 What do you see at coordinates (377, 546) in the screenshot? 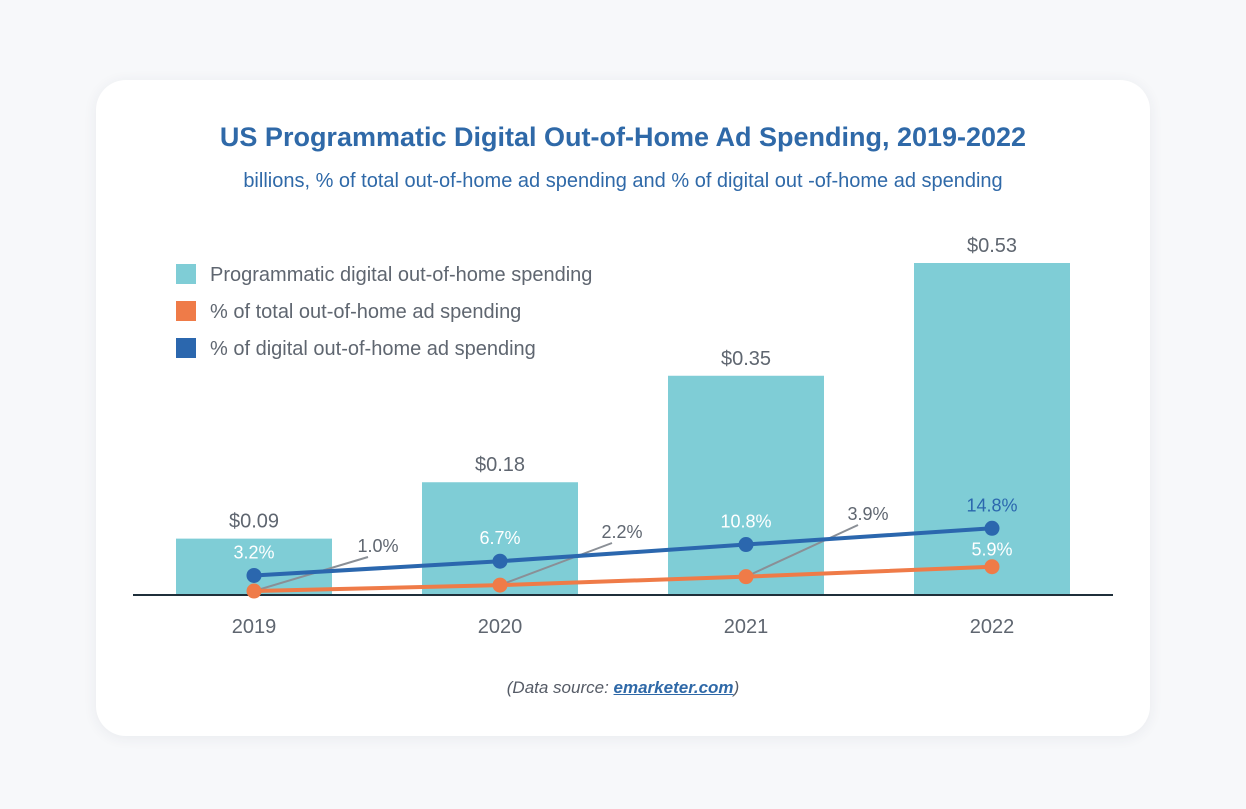
I see `total-value-label-2019: 1.0%` at bounding box center [377, 546].